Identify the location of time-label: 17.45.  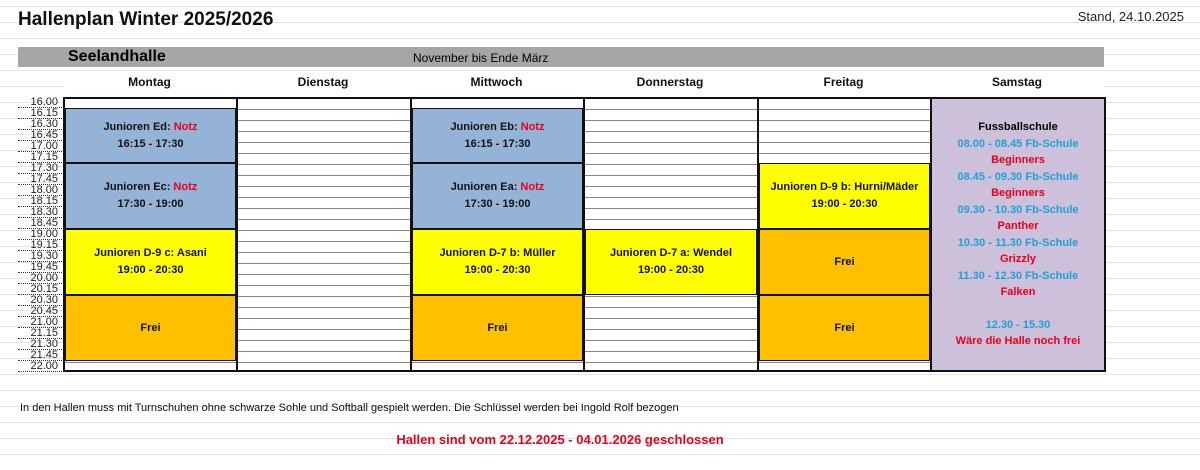
(40, 179).